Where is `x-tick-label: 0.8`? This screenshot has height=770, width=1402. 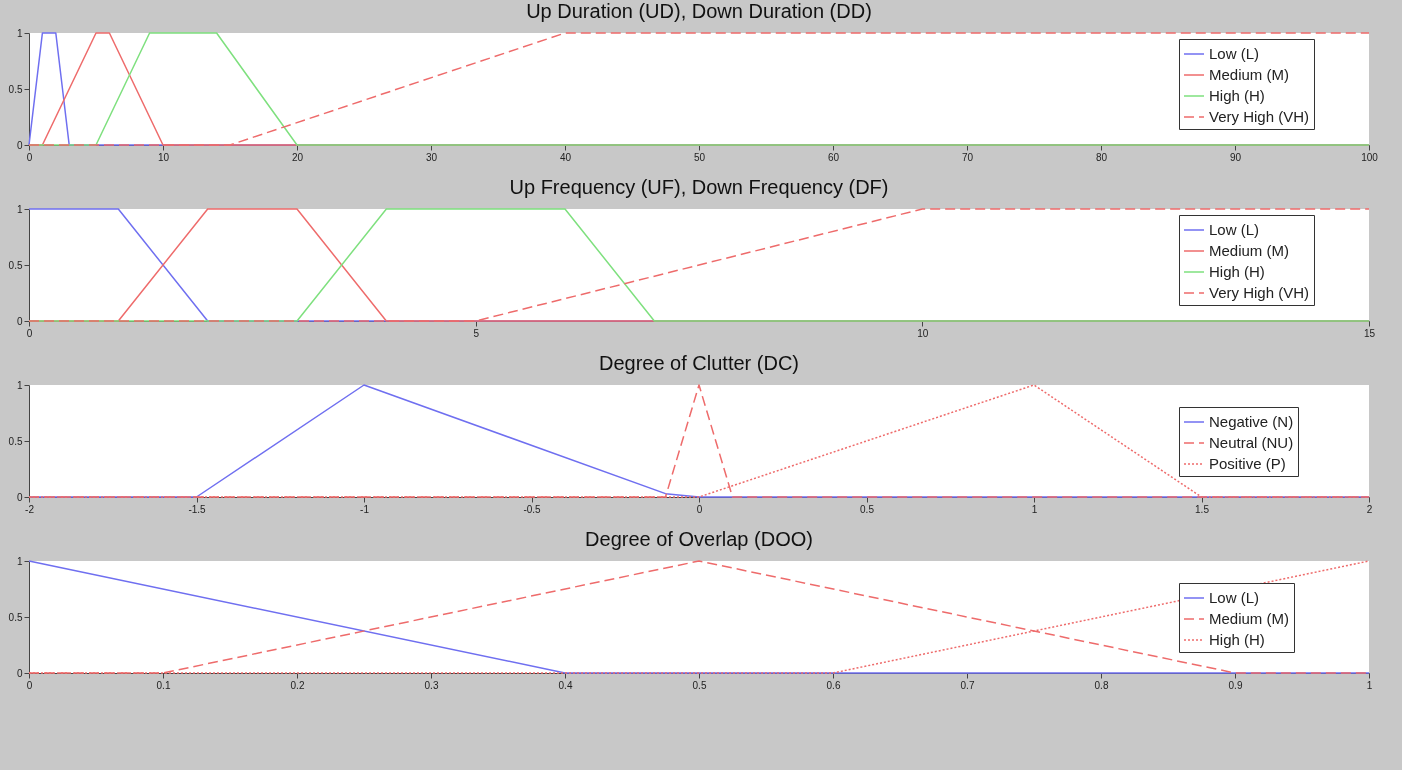
x-tick-label: 0.8 is located at coordinates (1101, 685).